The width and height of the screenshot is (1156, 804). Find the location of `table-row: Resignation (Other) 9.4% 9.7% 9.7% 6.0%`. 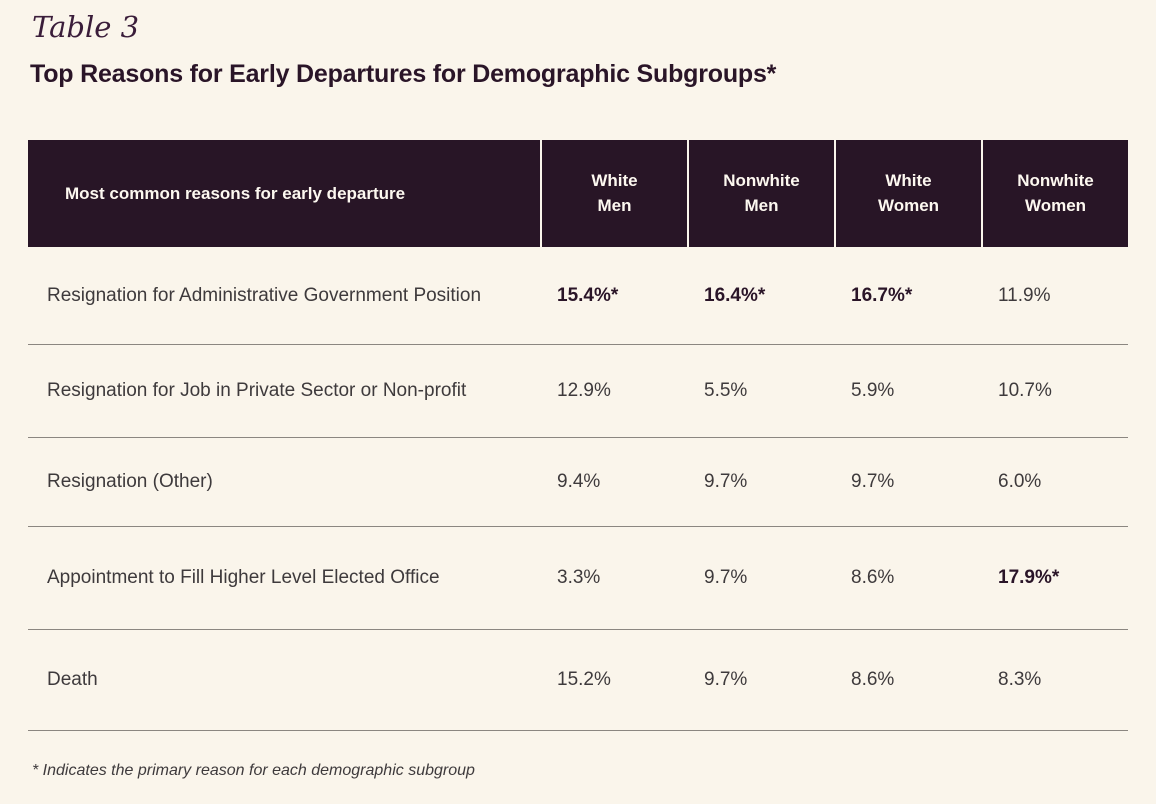

table-row: Resignation (Other) 9.4% 9.7% 9.7% 6.0% is located at coordinates (578, 482).